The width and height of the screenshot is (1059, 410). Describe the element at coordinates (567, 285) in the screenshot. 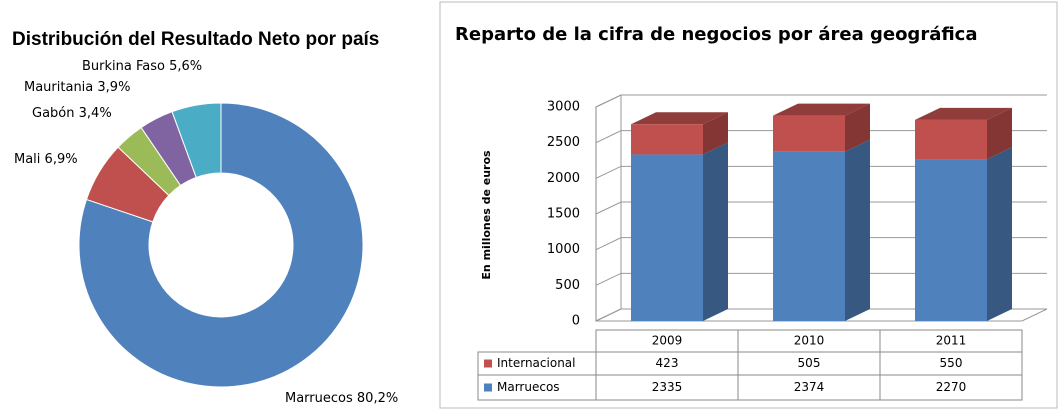

I see `y-tick-label: 500` at that location.